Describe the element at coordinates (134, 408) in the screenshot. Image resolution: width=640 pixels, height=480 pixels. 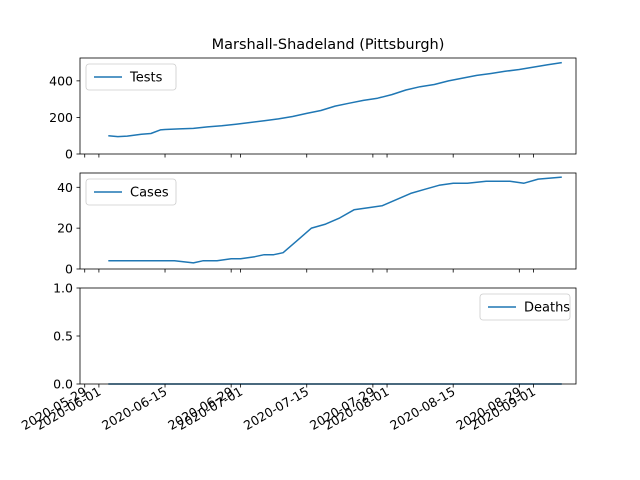
I see `x-tick-label: 2020-06-15` at that location.